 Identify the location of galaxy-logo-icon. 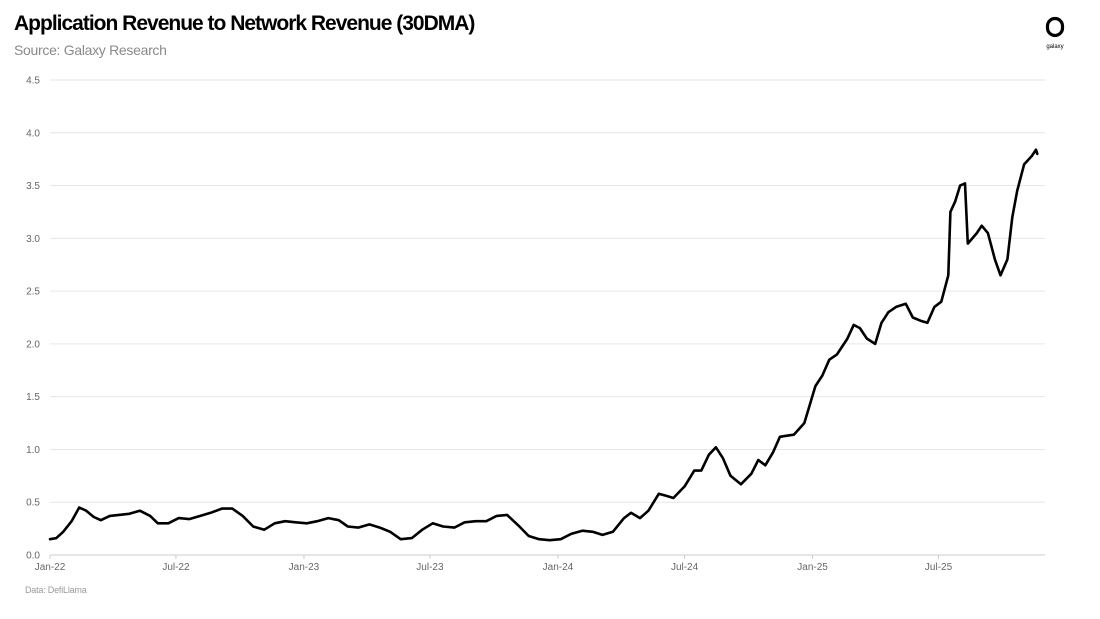
(1055, 27).